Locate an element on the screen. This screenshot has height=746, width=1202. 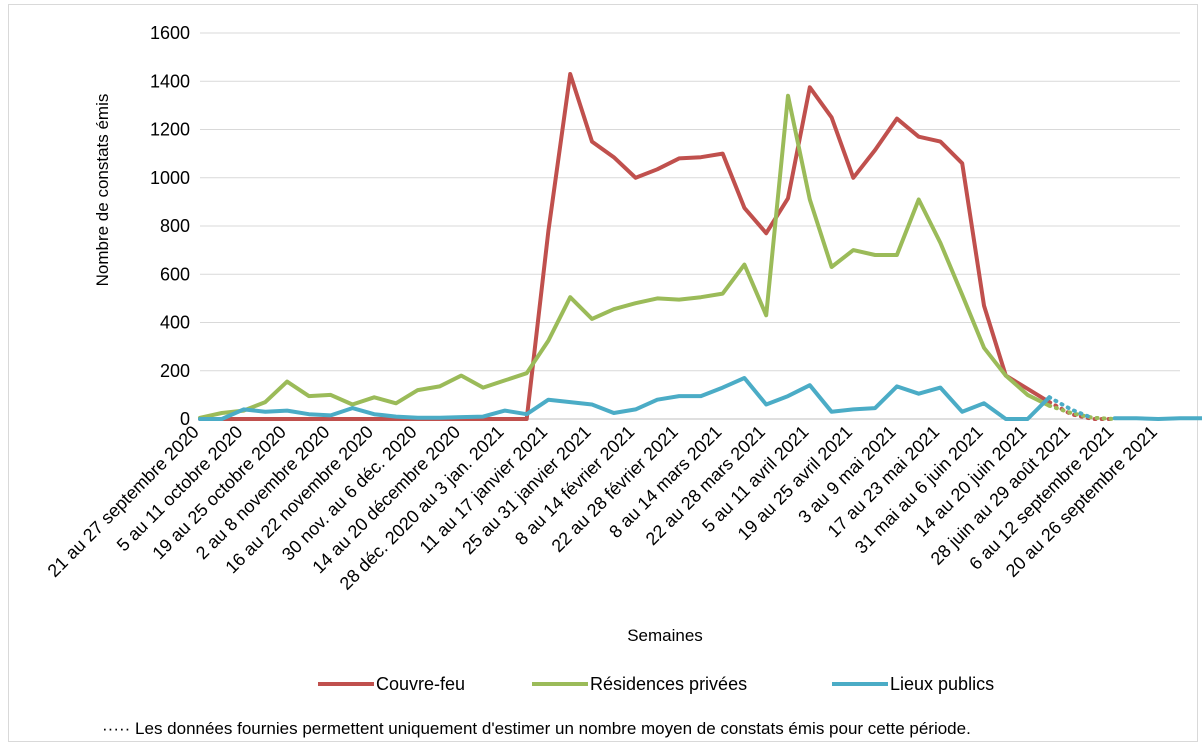
series-line-lieux-publics is located at coordinates (700, 398).